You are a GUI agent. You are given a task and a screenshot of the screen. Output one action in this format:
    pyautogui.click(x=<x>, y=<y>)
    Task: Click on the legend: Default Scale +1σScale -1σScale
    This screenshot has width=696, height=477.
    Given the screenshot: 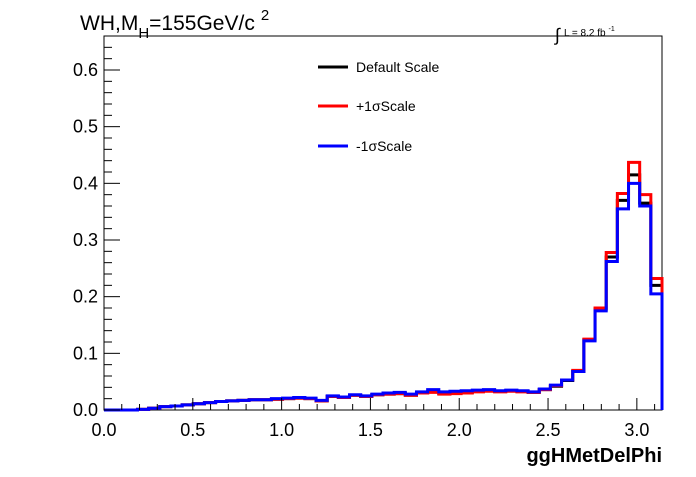 What is the action you would take?
    pyautogui.click(x=378, y=106)
    